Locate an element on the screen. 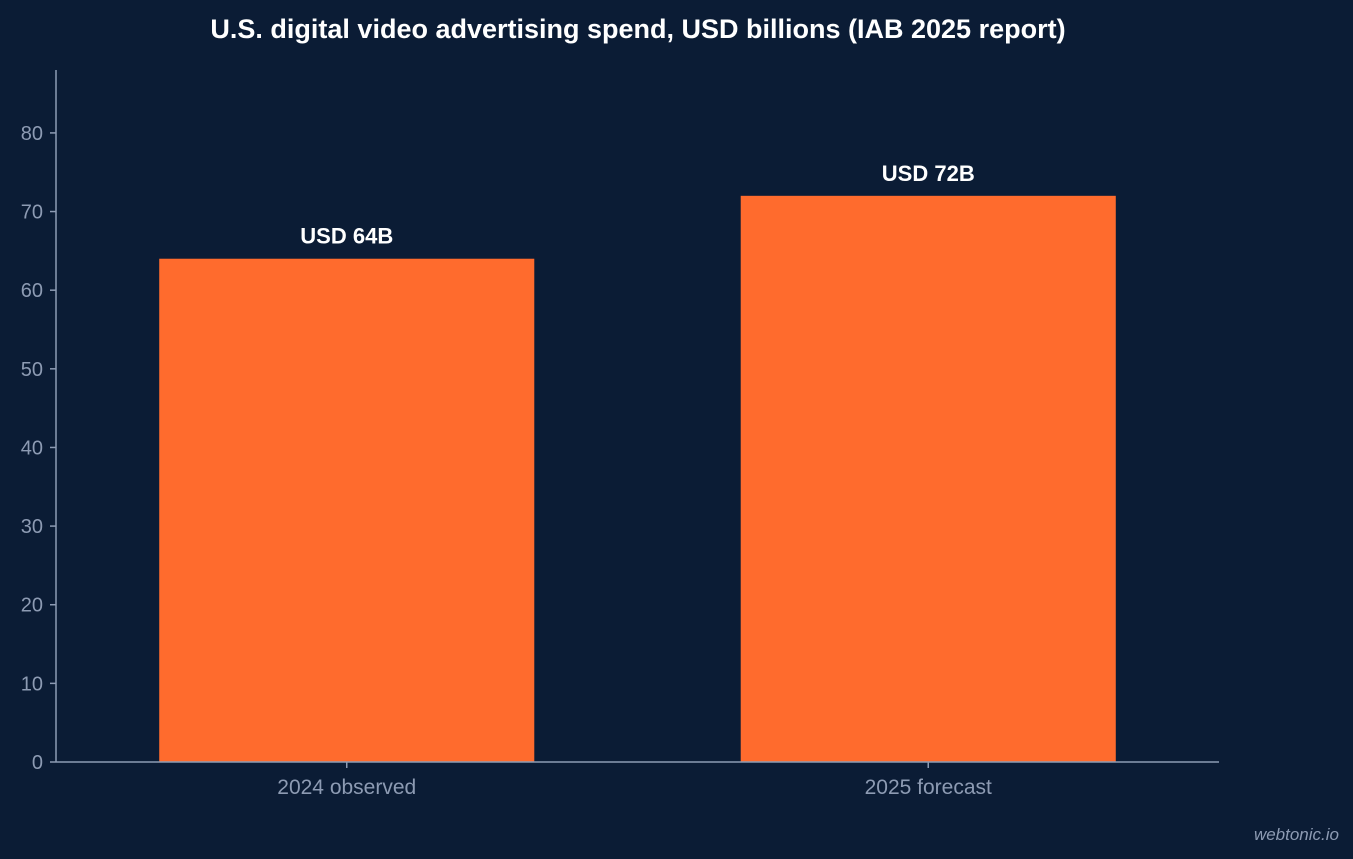  data-label: USD 72B is located at coordinates (928, 173).